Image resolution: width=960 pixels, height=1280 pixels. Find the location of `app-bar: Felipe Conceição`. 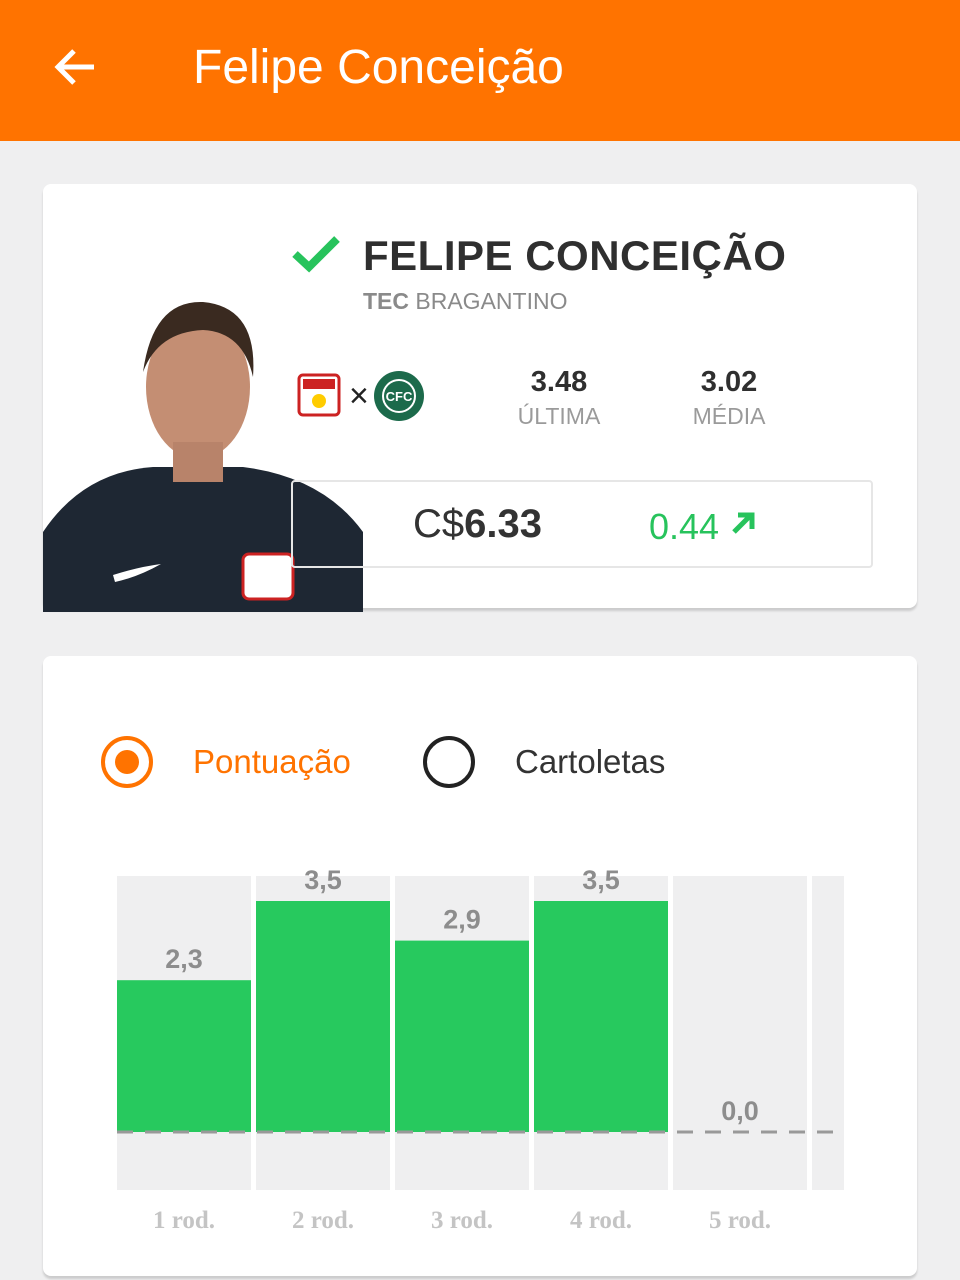

app-bar: Felipe Conceição is located at coordinates (480, 70).